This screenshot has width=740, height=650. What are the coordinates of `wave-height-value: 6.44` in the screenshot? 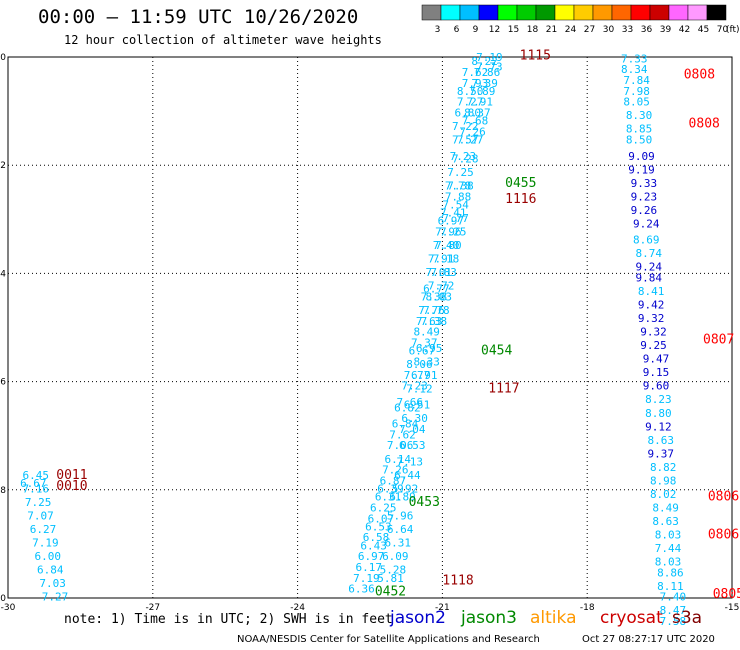 It's located at (407, 475).